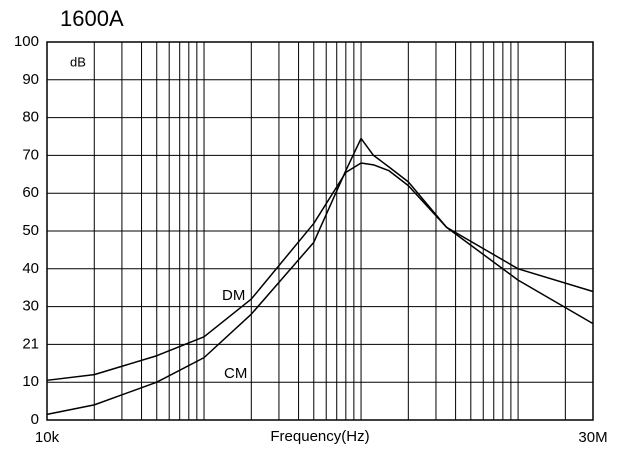 The height and width of the screenshot is (450, 625). What do you see at coordinates (235, 373) in the screenshot?
I see `series-label: CM` at bounding box center [235, 373].